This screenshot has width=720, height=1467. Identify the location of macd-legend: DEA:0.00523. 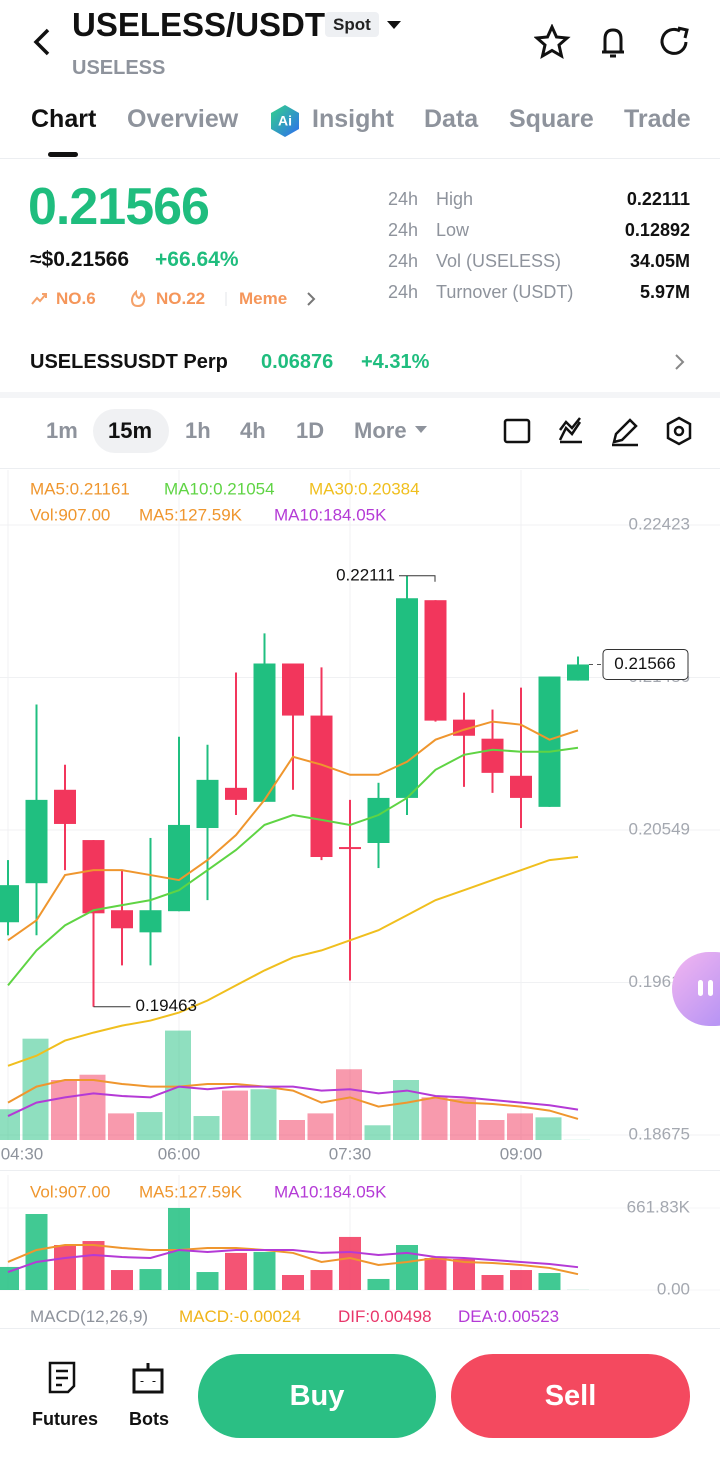
(509, 1316).